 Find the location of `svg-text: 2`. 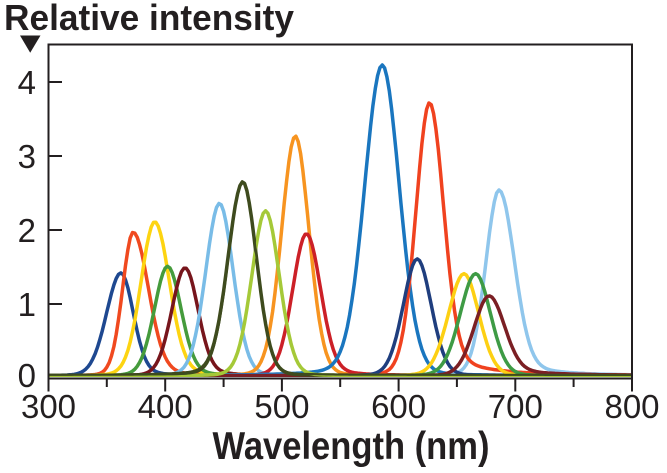

svg-text: 2 is located at coordinates (27, 230).